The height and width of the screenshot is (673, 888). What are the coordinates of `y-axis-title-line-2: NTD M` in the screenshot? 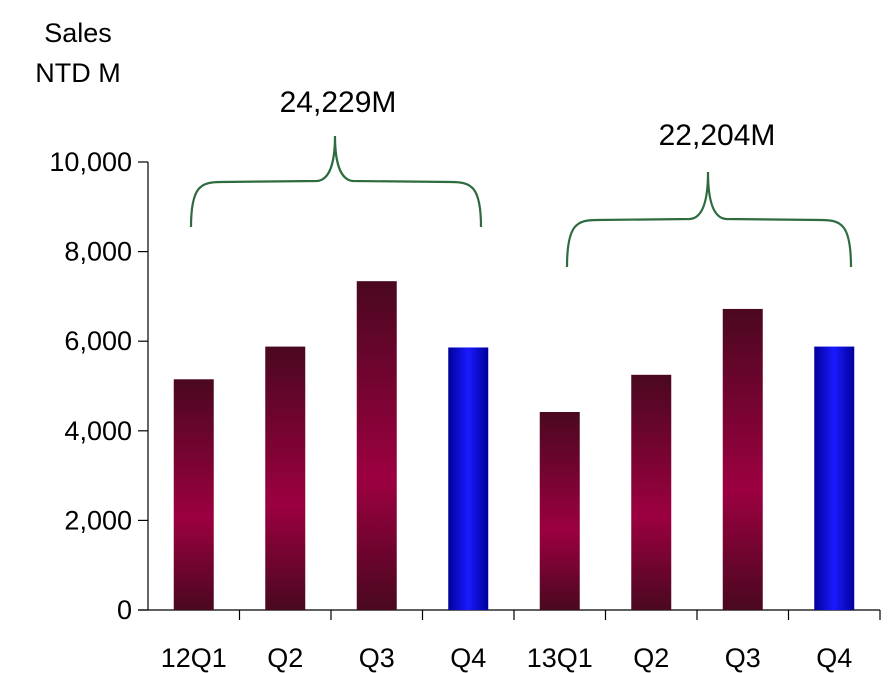 It's located at (77, 73).